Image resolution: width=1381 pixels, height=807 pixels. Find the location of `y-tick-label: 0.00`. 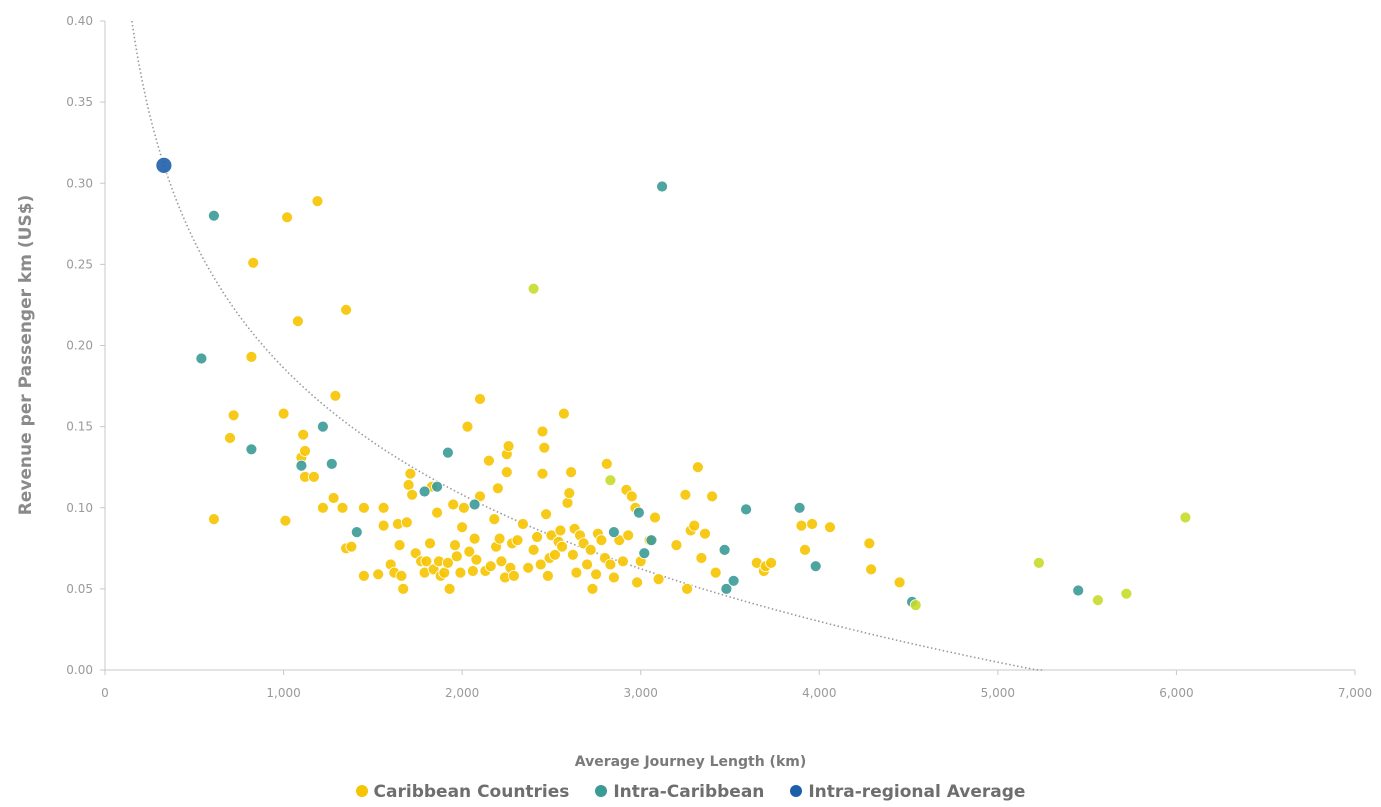

y-tick-label: 0.00 is located at coordinates (79, 670).